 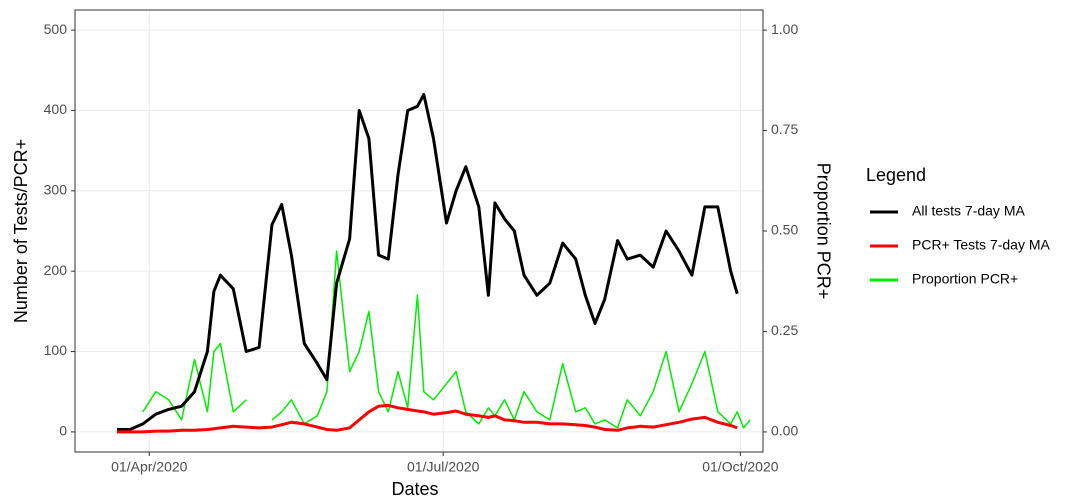 What do you see at coordinates (784, 431) in the screenshot?
I see `y2-tick-label: 0.00` at bounding box center [784, 431].